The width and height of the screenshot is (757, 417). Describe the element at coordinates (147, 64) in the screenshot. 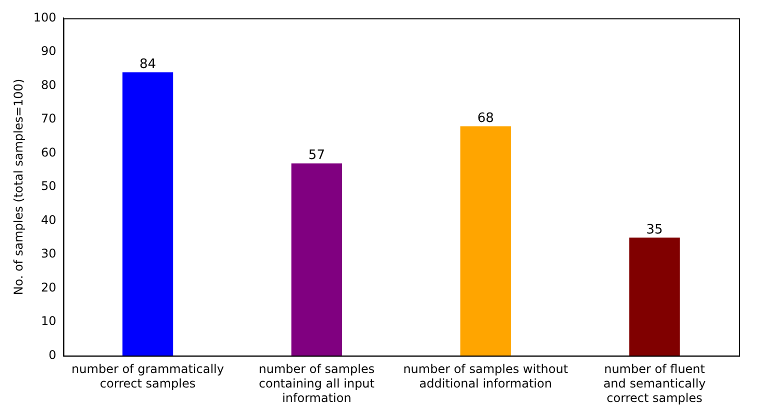

I see `data-label: 84` at that location.